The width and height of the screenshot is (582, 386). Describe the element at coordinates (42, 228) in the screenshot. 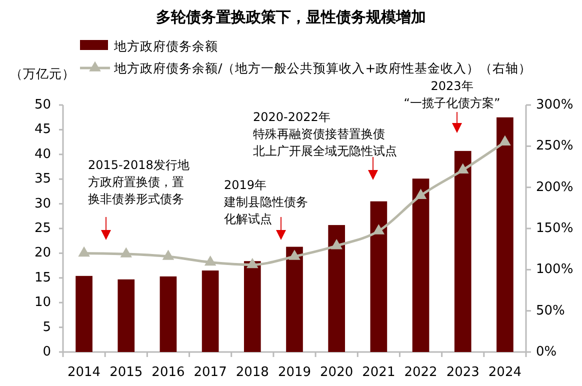

I see `y-tick-label: 25` at that location.